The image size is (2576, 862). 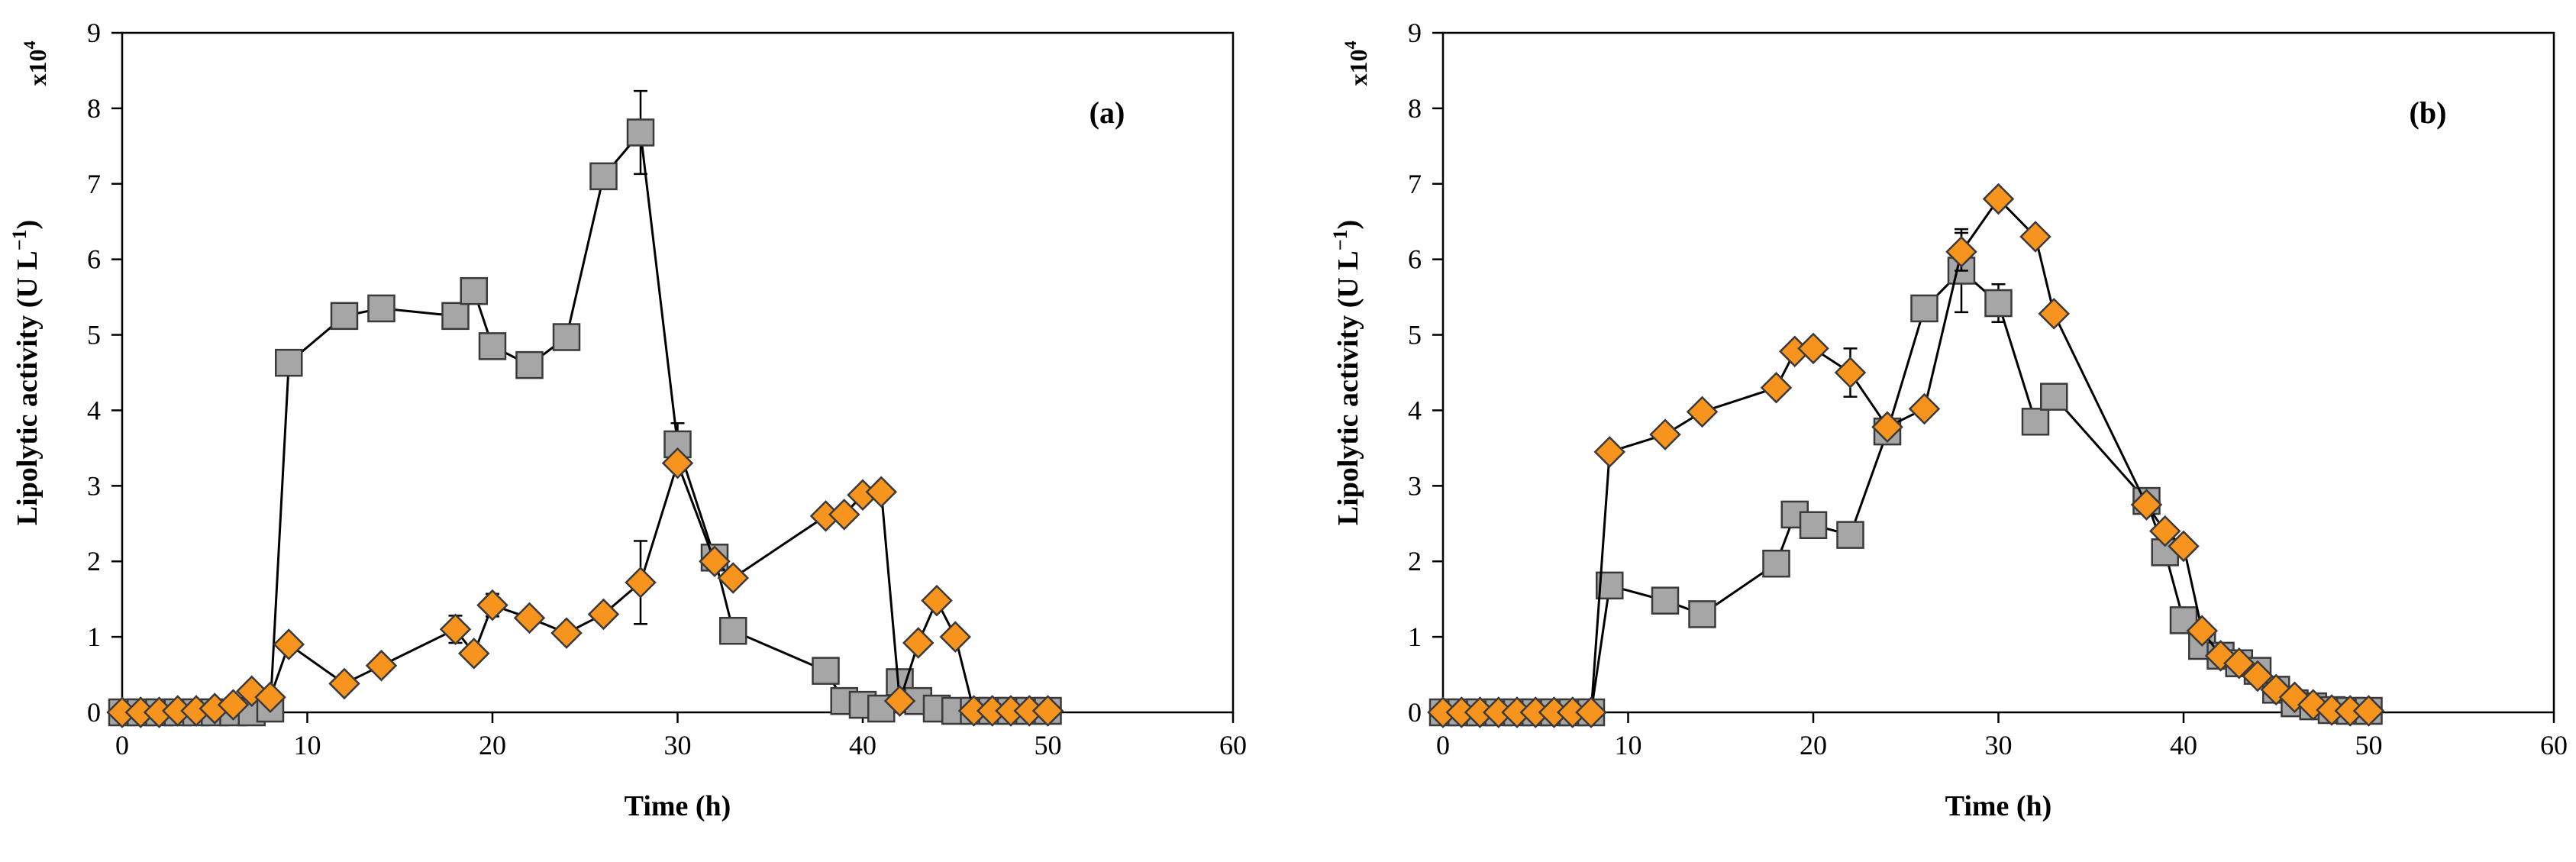 What do you see at coordinates (1415, 410) in the screenshot?
I see `y-tick-label: 4` at bounding box center [1415, 410].